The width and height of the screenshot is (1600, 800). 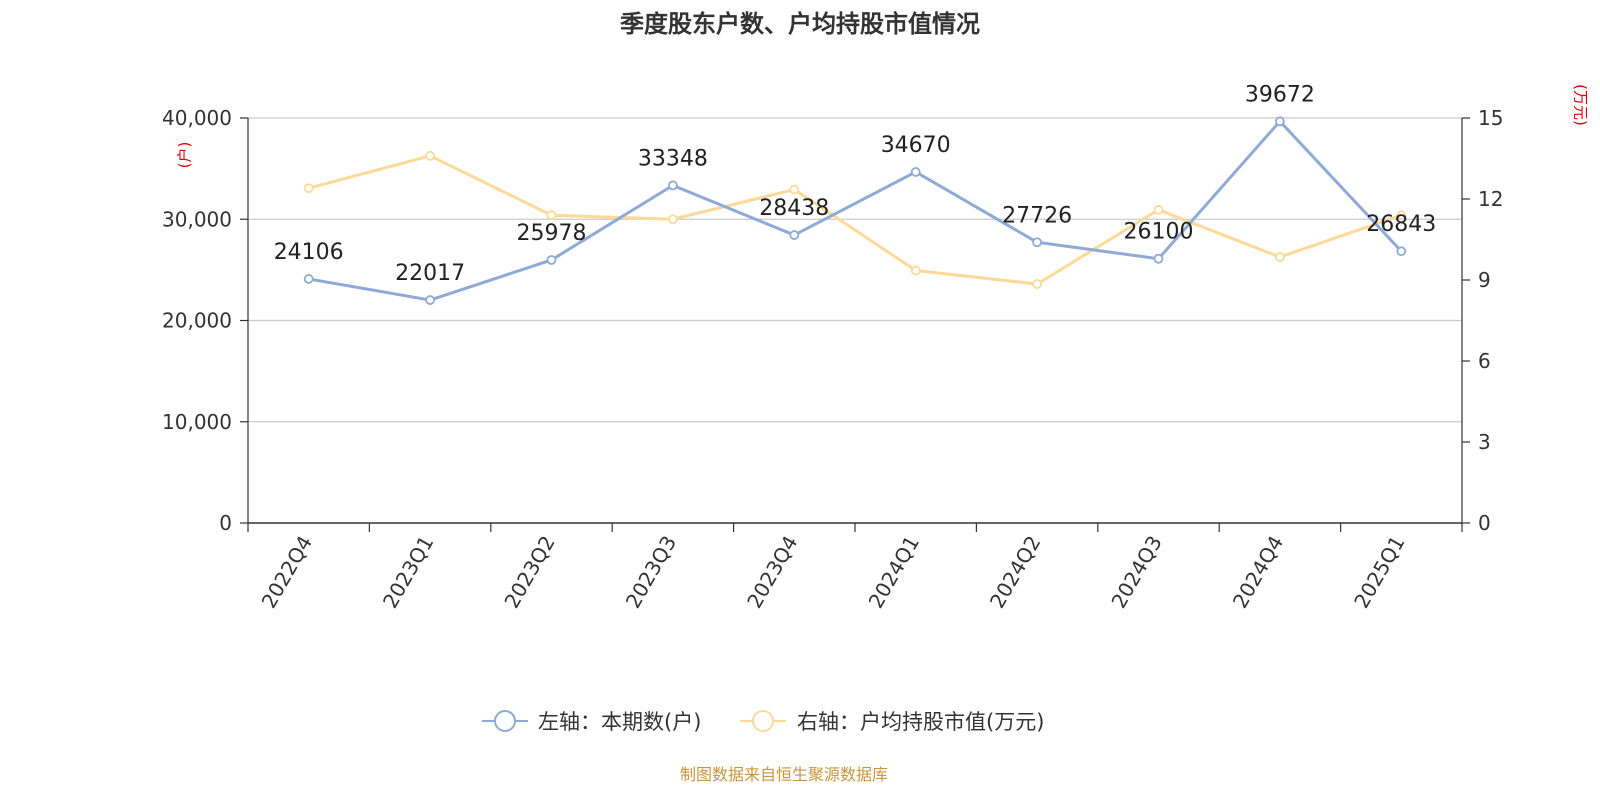 I want to click on legend-label-market-value: 右轴：户均持股市值(万元), so click(x=920, y=722).